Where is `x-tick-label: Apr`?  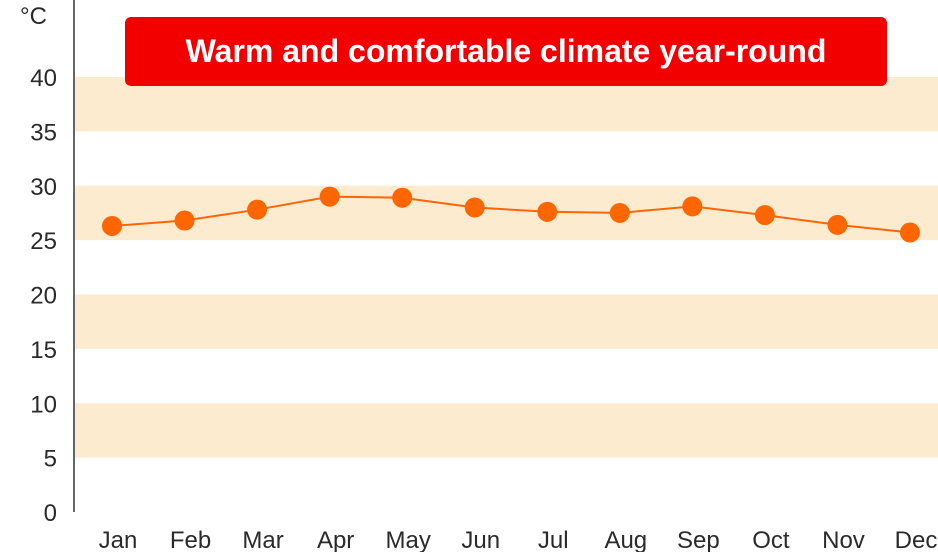 x-tick-label: Apr is located at coordinates (335, 539).